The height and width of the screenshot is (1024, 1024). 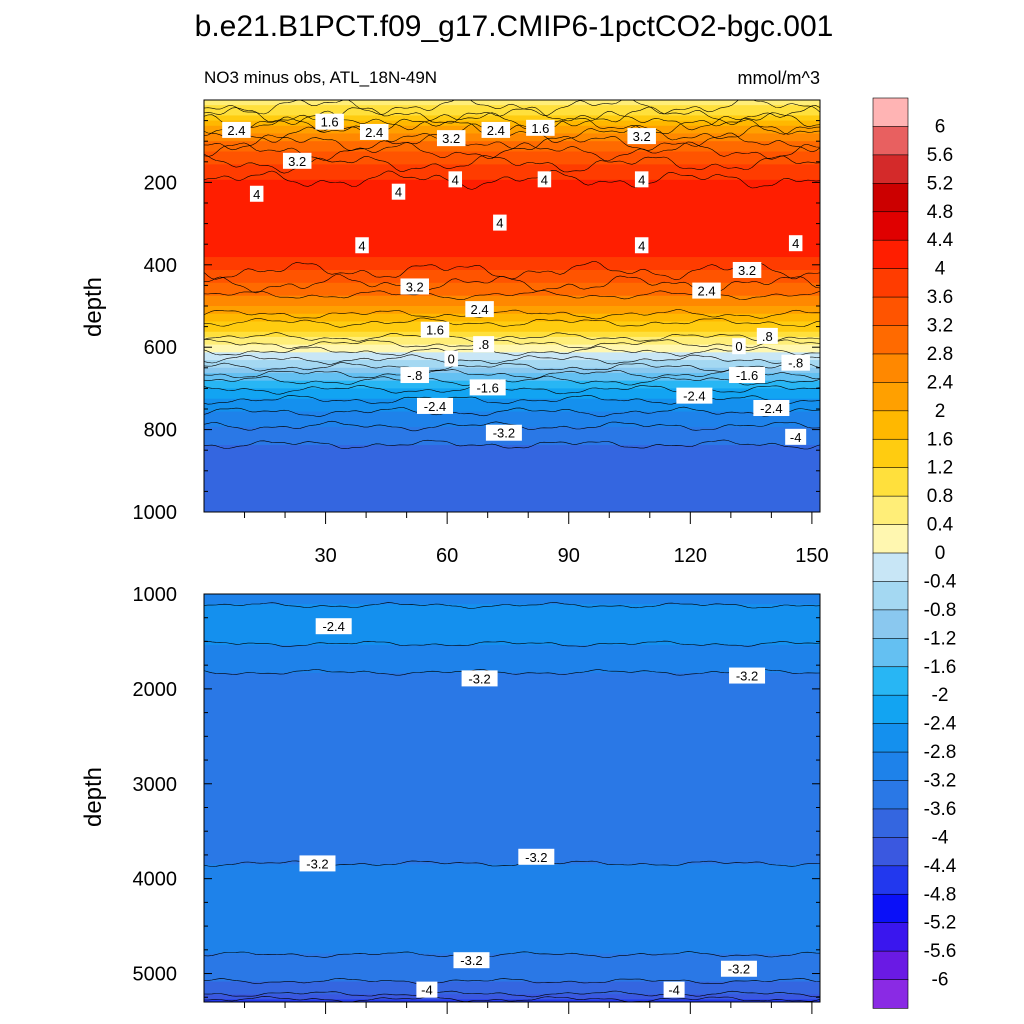 I want to click on contour-label-text: .8, so click(x=767, y=336).